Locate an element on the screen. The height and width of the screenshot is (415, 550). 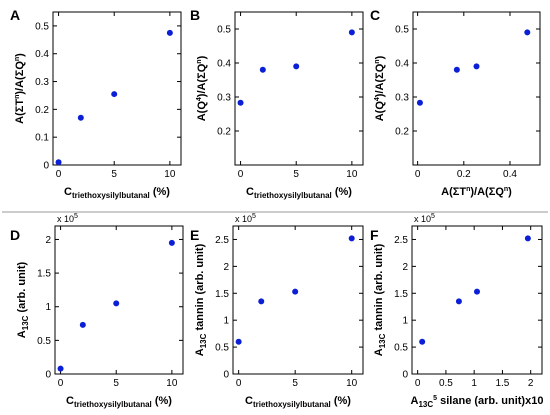
y-axis-label: A(ΣTn)/A(ΣQn) is located at coordinates (20, 88).